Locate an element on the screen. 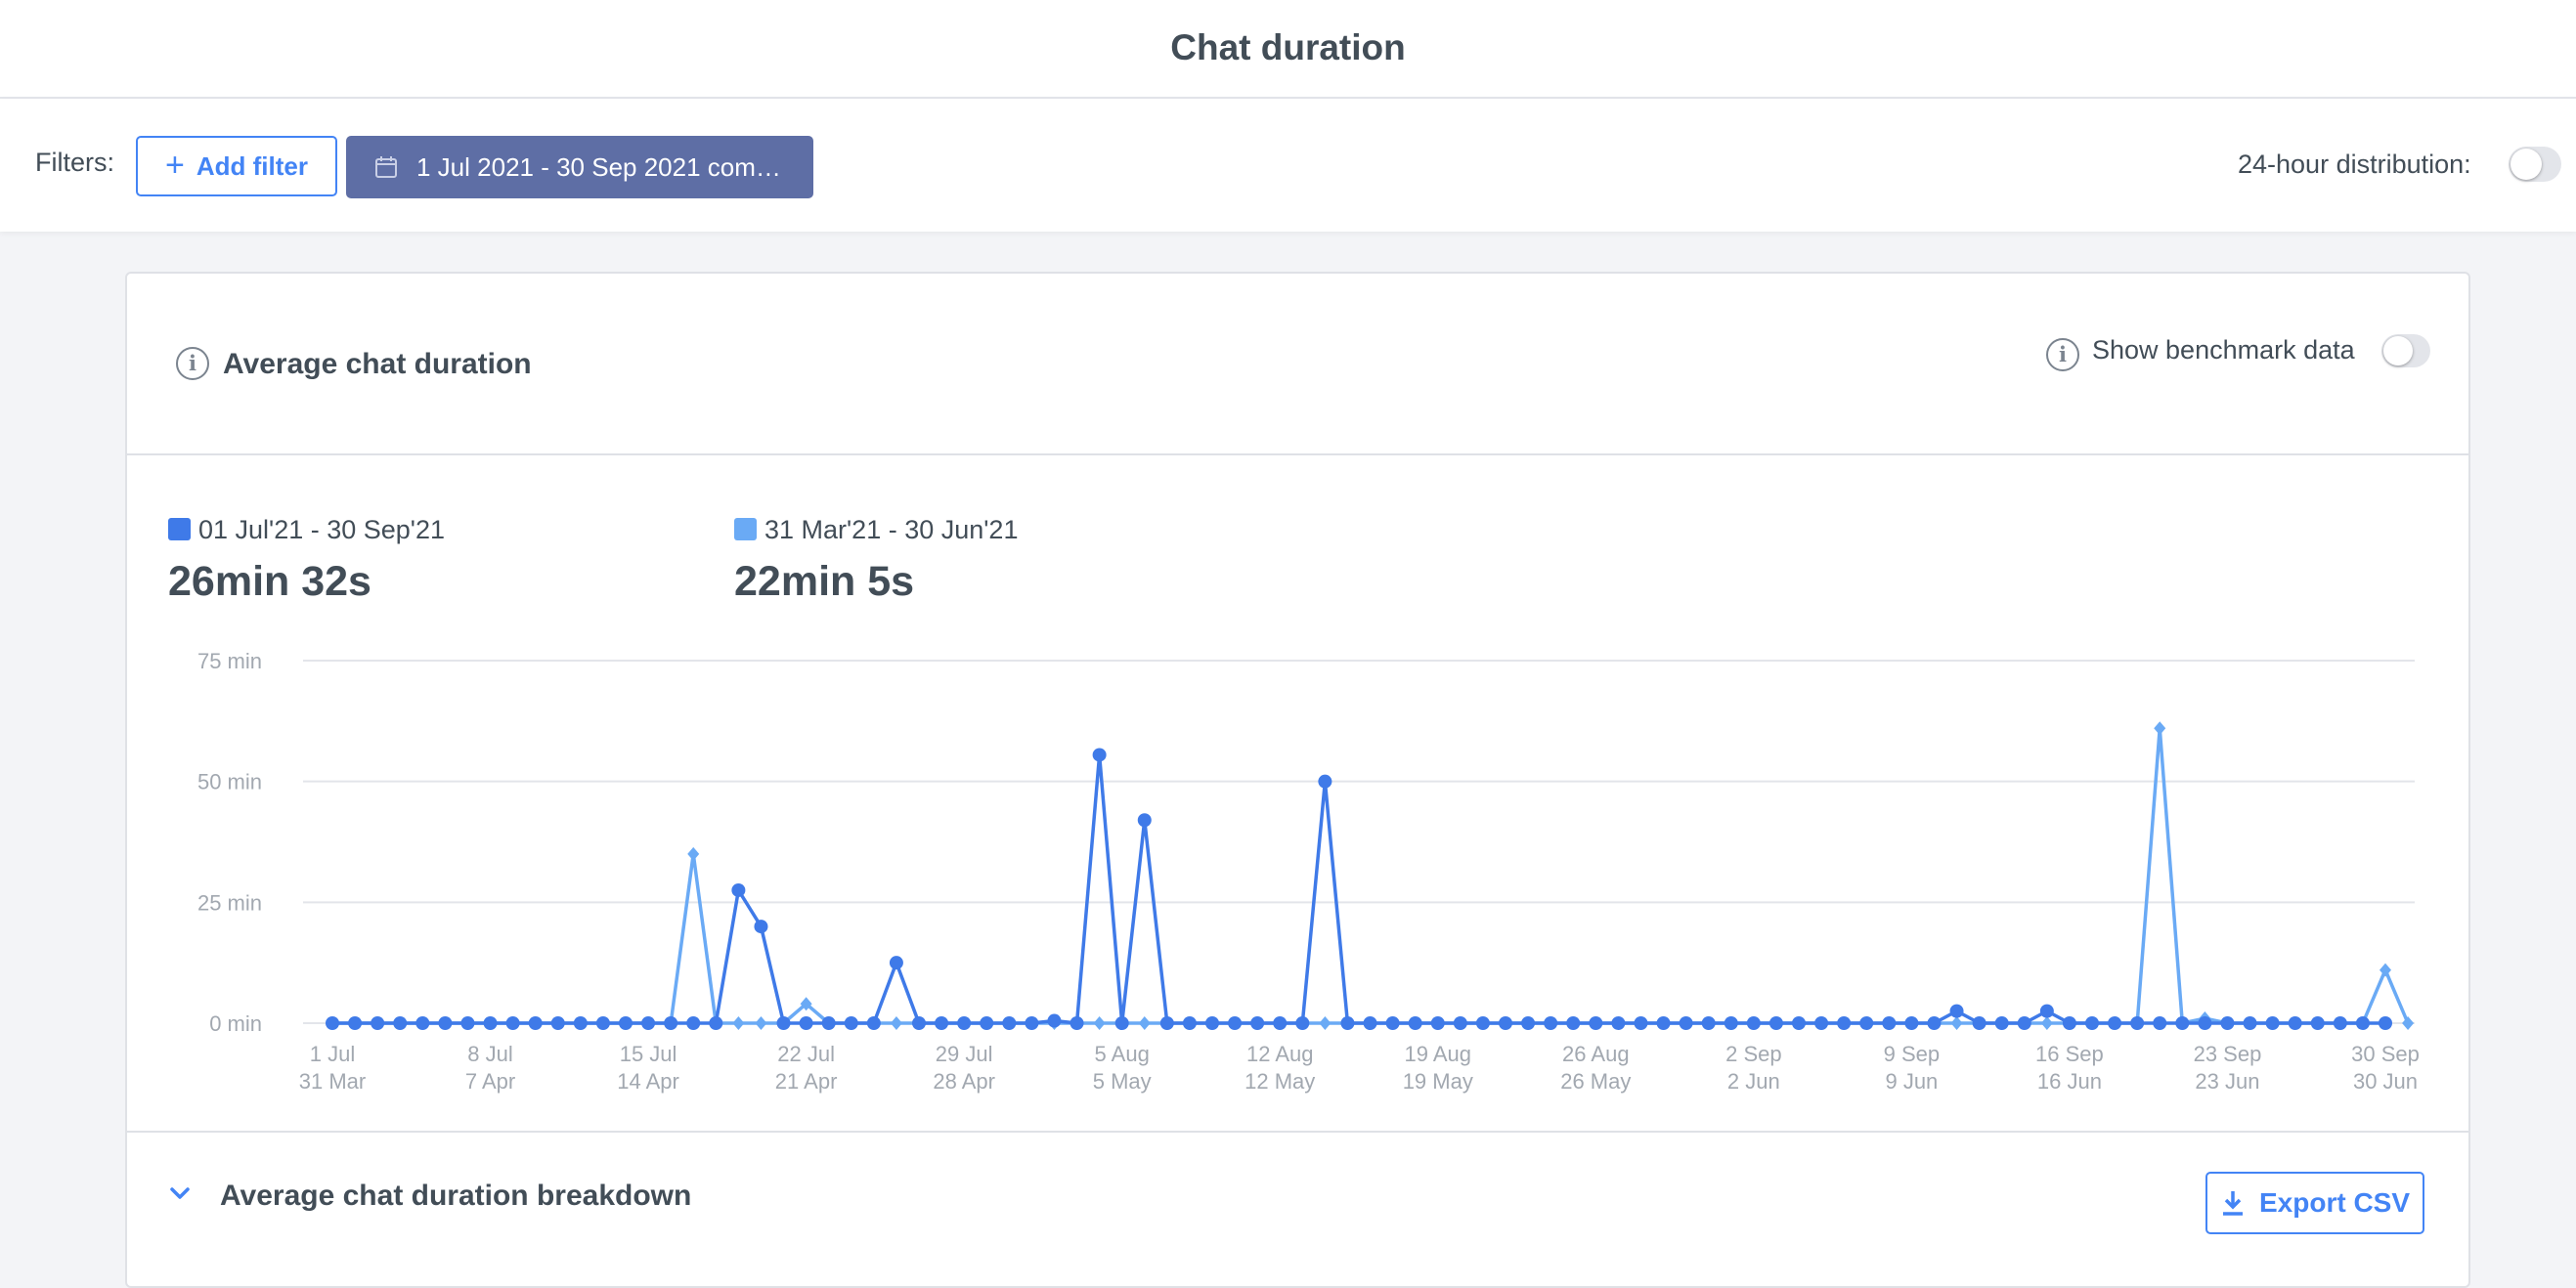  benchmark-toggle is located at coordinates (2405, 351).